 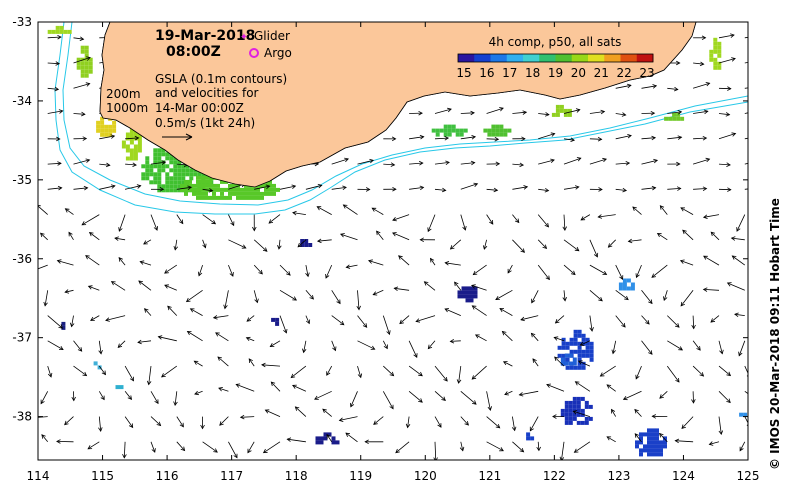 I want to click on gsla-line-2: and velocities for, so click(x=207, y=93).